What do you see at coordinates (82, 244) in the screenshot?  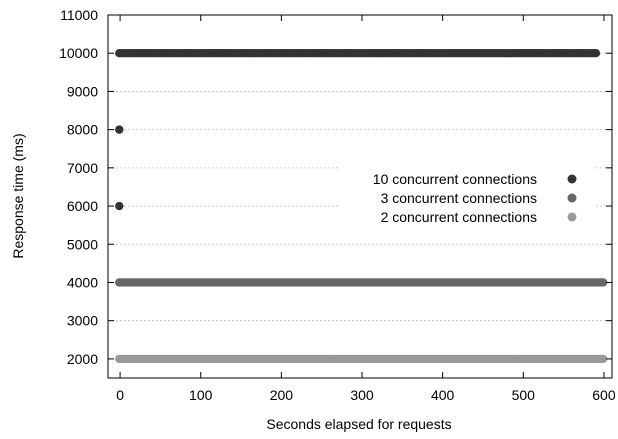 I see `y-tick-label: 5000` at bounding box center [82, 244].